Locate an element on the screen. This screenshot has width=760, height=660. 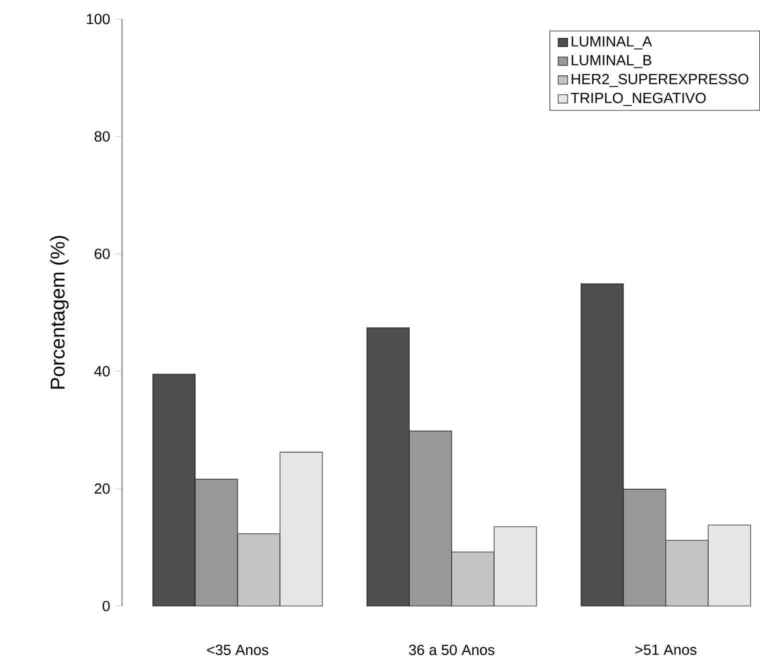
y-tick-label: 80 is located at coordinates (102, 136).